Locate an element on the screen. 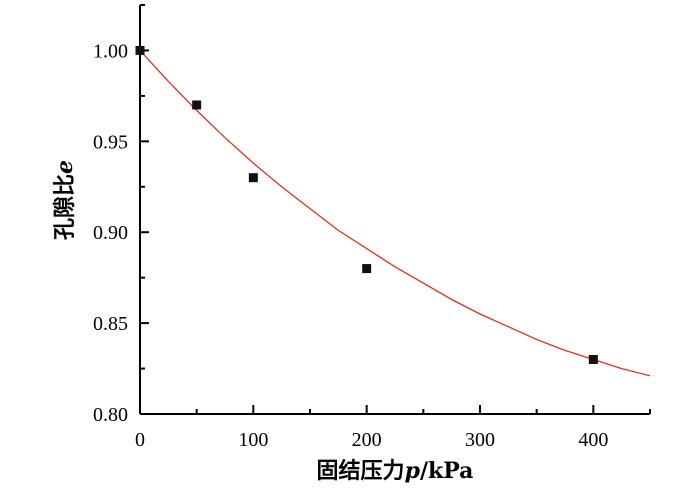 Image resolution: width=700 pixels, height=494 pixels. y-tick-label: 0.85 is located at coordinates (110, 324).